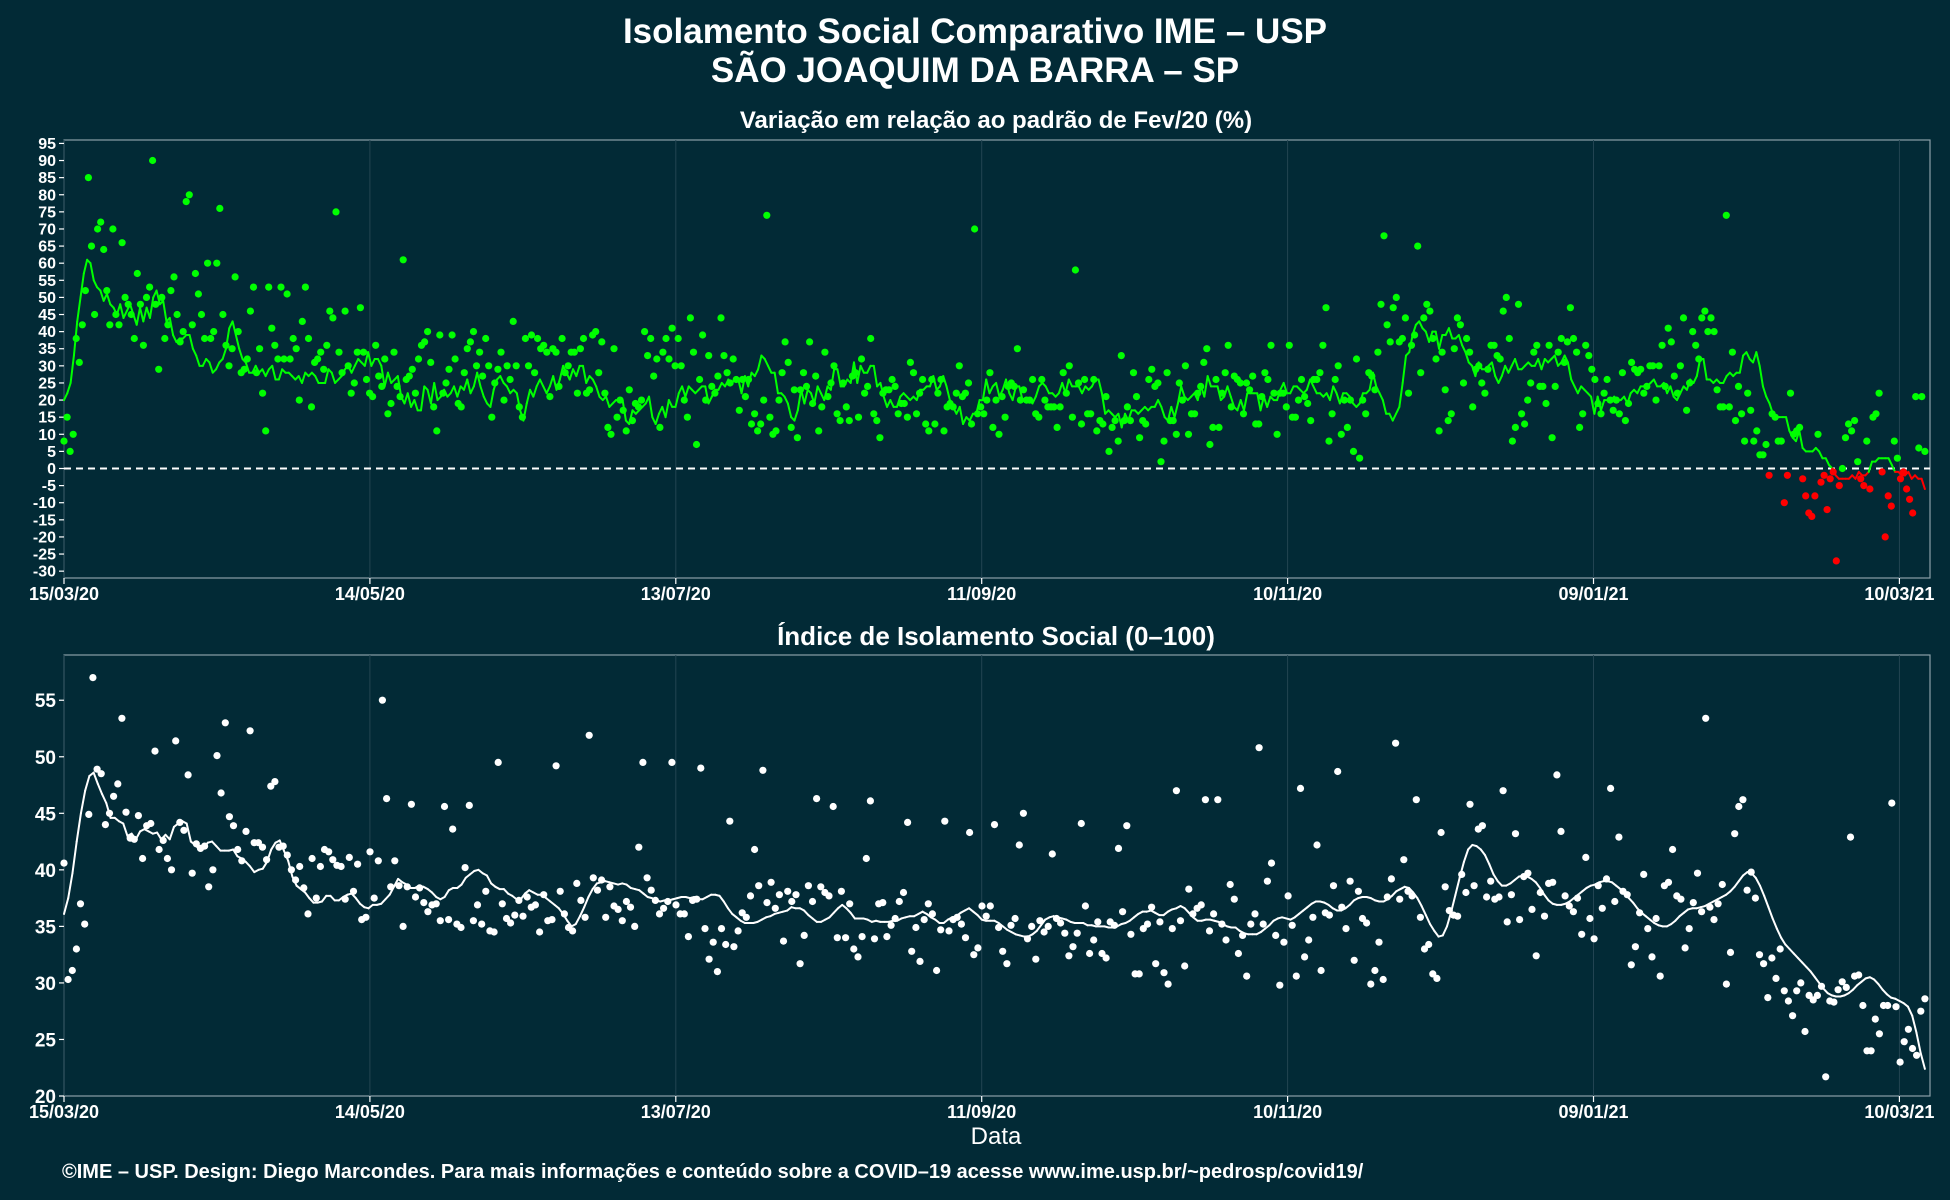 The width and height of the screenshot is (1950, 1200). What do you see at coordinates (996, 636) in the screenshot?
I see `index-panel-title: Índice de Isolamento Social (0–100)` at bounding box center [996, 636].